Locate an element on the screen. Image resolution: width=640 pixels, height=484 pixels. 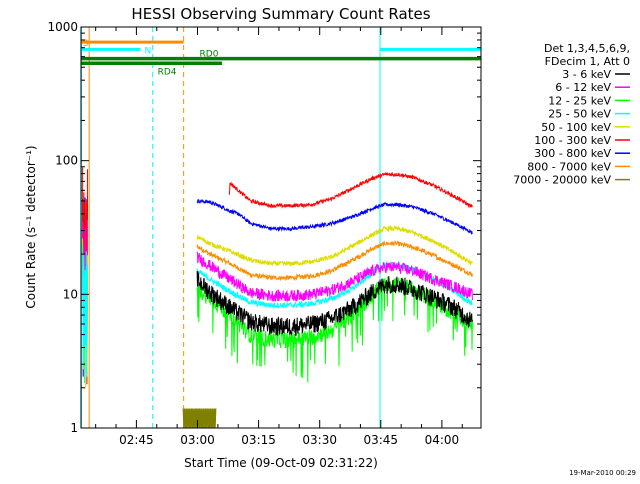
series-3-6-kev is located at coordinates (334, 304).